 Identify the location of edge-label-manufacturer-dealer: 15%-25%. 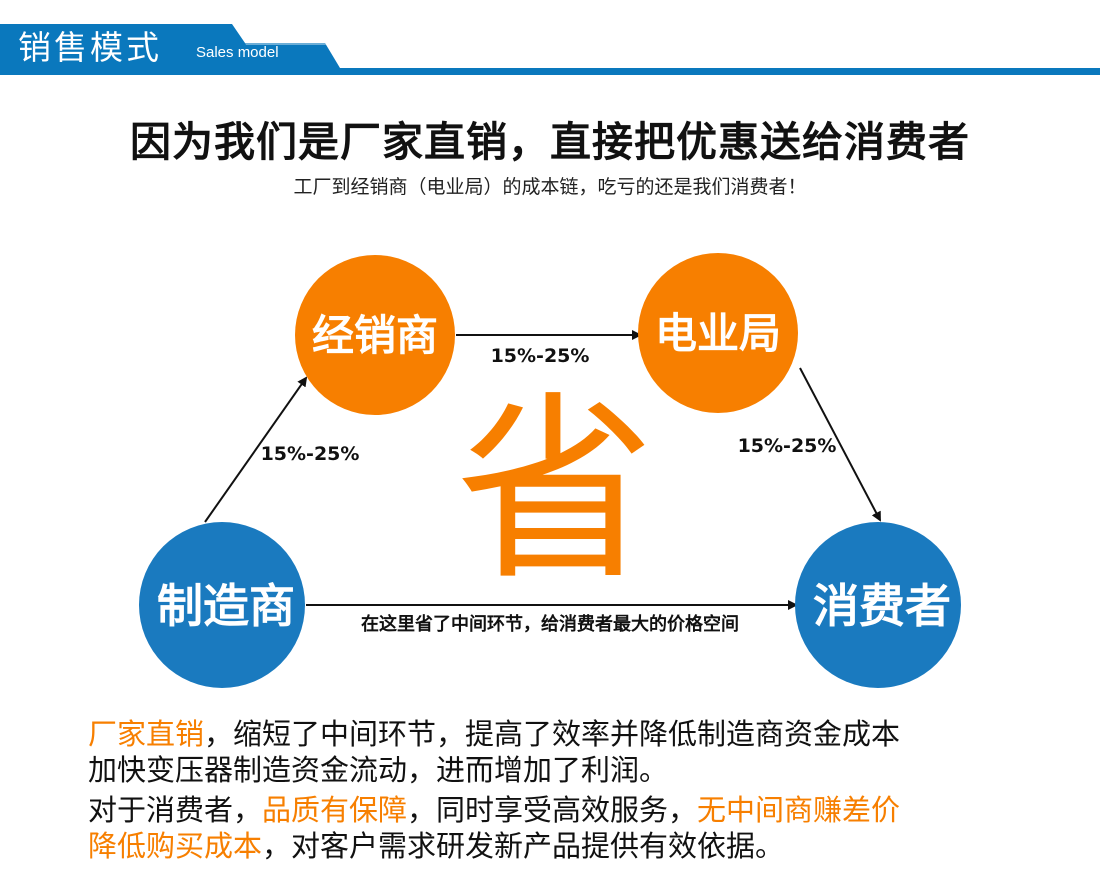
(310, 454).